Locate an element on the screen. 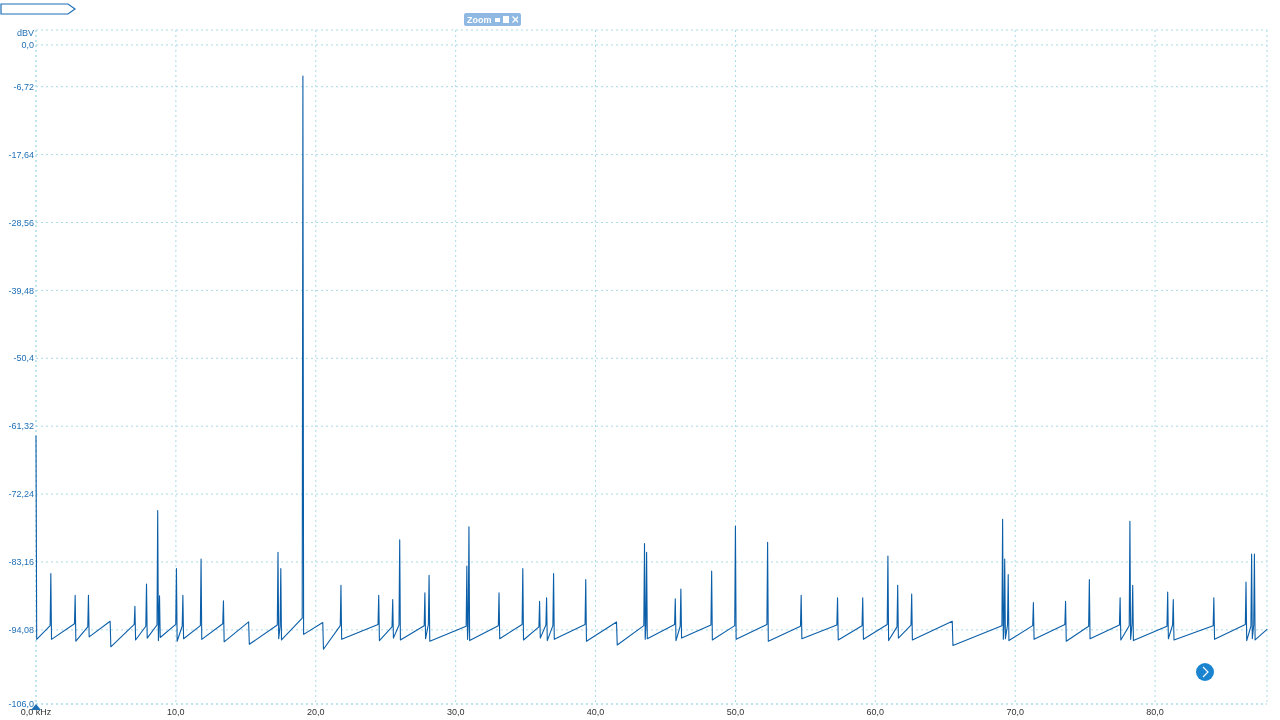 Image resolution: width=1280 pixels, height=720 pixels. y-tick-label: -6,72 is located at coordinates (23, 86).